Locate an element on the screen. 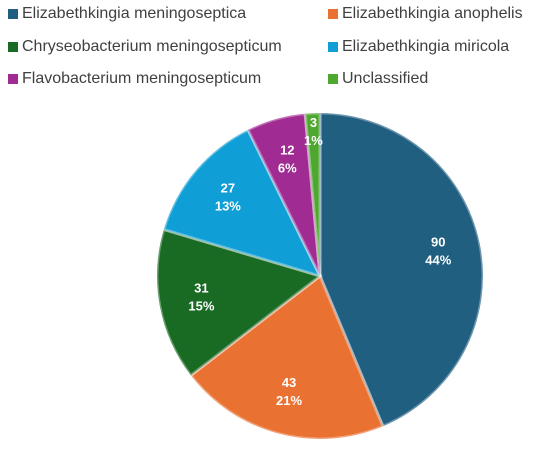 This screenshot has height=451, width=550. data-label: 13% is located at coordinates (228, 206).